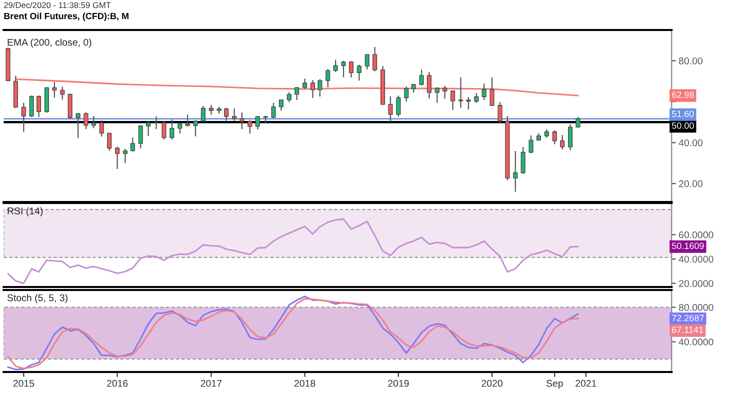 This screenshot has height=394, width=730. I want to click on annotation: RSI (14), so click(25, 211).